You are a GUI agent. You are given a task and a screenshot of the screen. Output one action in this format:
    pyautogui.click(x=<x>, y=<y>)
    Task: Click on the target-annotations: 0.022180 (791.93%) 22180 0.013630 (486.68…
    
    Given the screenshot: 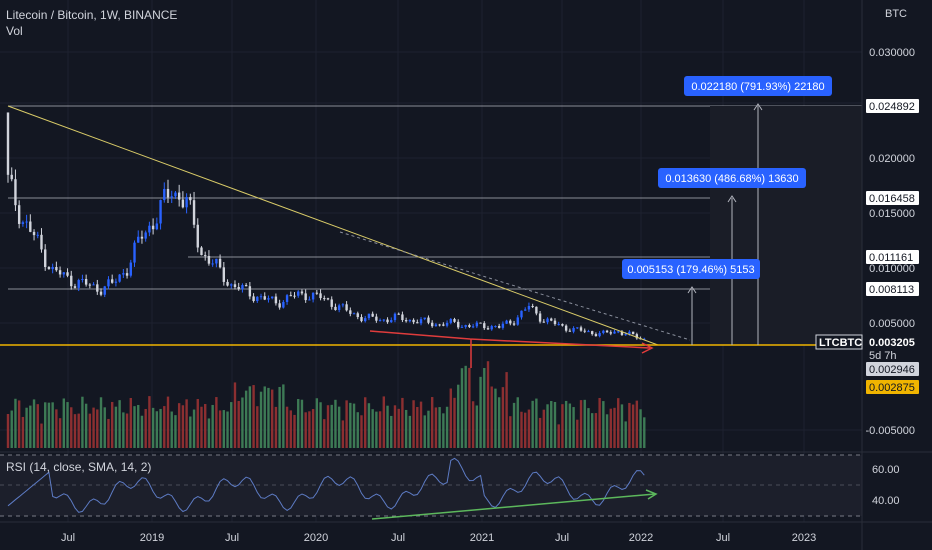 What is the action you would take?
    pyautogui.click(x=727, y=177)
    